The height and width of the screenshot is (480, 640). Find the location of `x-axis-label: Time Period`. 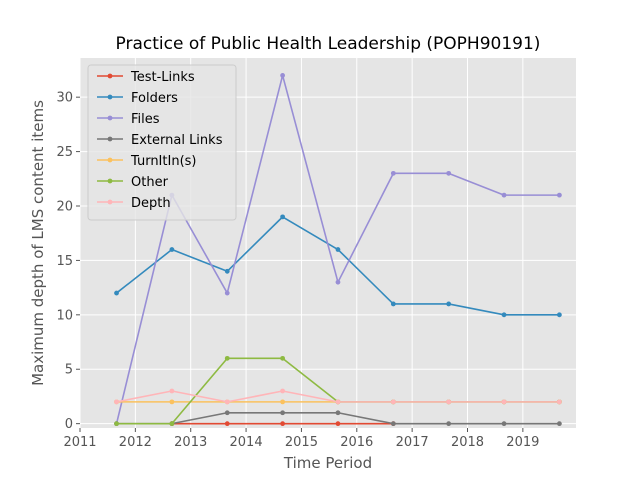

x-axis-label: Time Period is located at coordinates (327, 463).